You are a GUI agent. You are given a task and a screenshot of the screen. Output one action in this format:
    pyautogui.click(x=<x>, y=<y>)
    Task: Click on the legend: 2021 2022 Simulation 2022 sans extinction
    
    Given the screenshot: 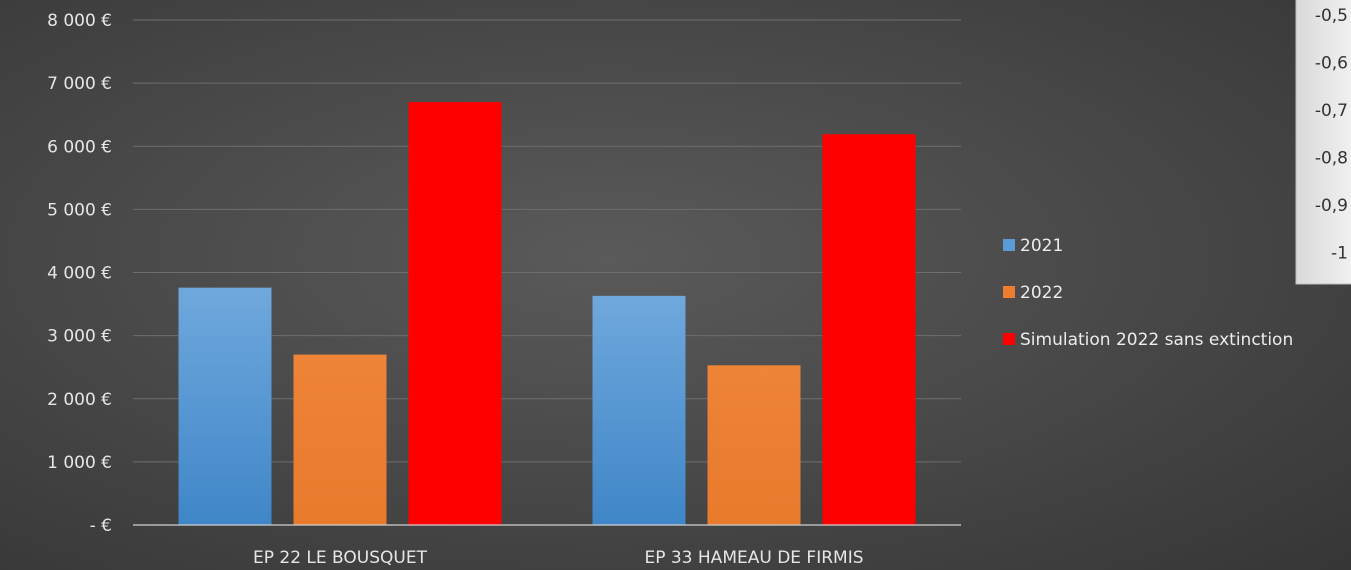 What is the action you would take?
    pyautogui.click(x=1148, y=293)
    